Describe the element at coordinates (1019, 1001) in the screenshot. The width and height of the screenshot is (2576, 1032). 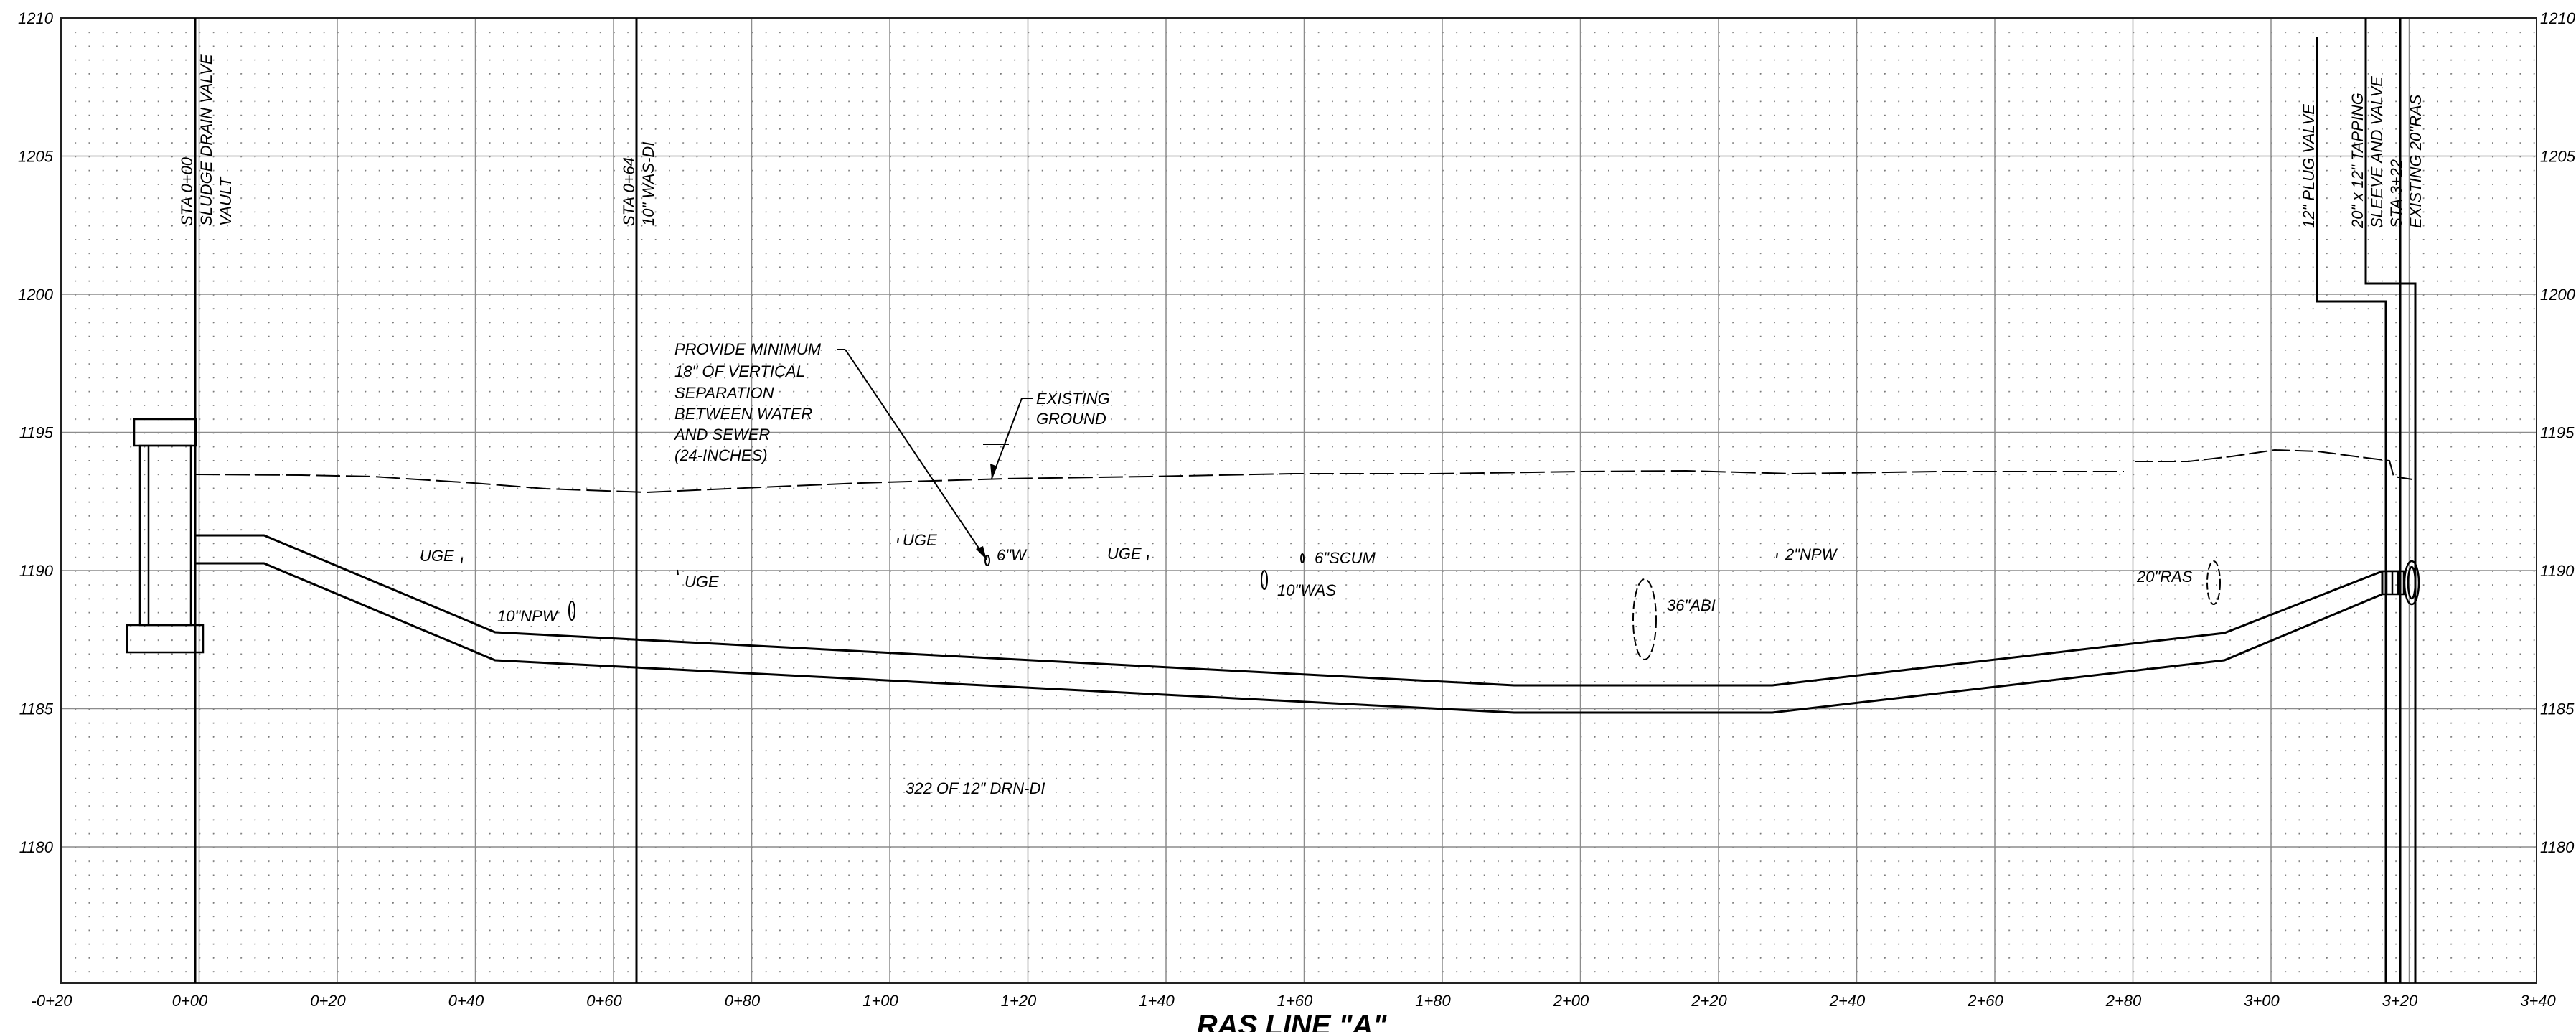
I see `station-tick-label: 1+20` at that location.